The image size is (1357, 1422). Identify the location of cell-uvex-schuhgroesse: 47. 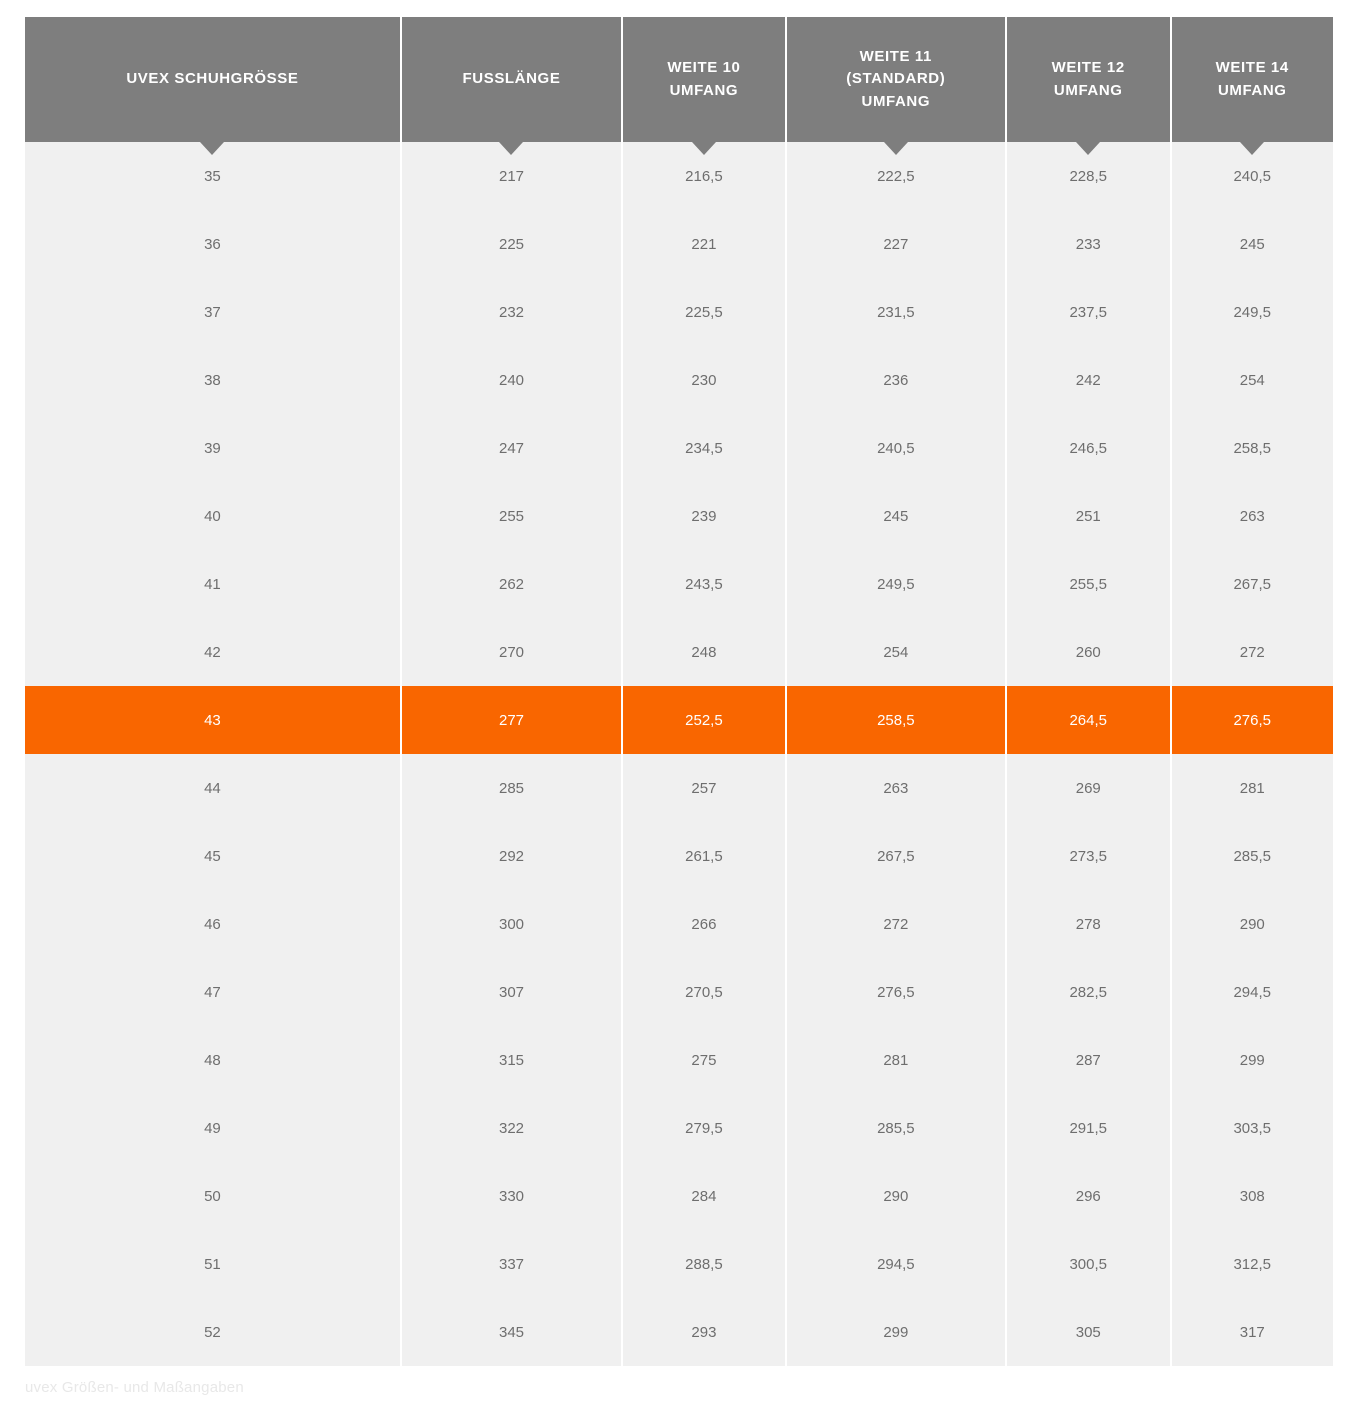
(212, 992).